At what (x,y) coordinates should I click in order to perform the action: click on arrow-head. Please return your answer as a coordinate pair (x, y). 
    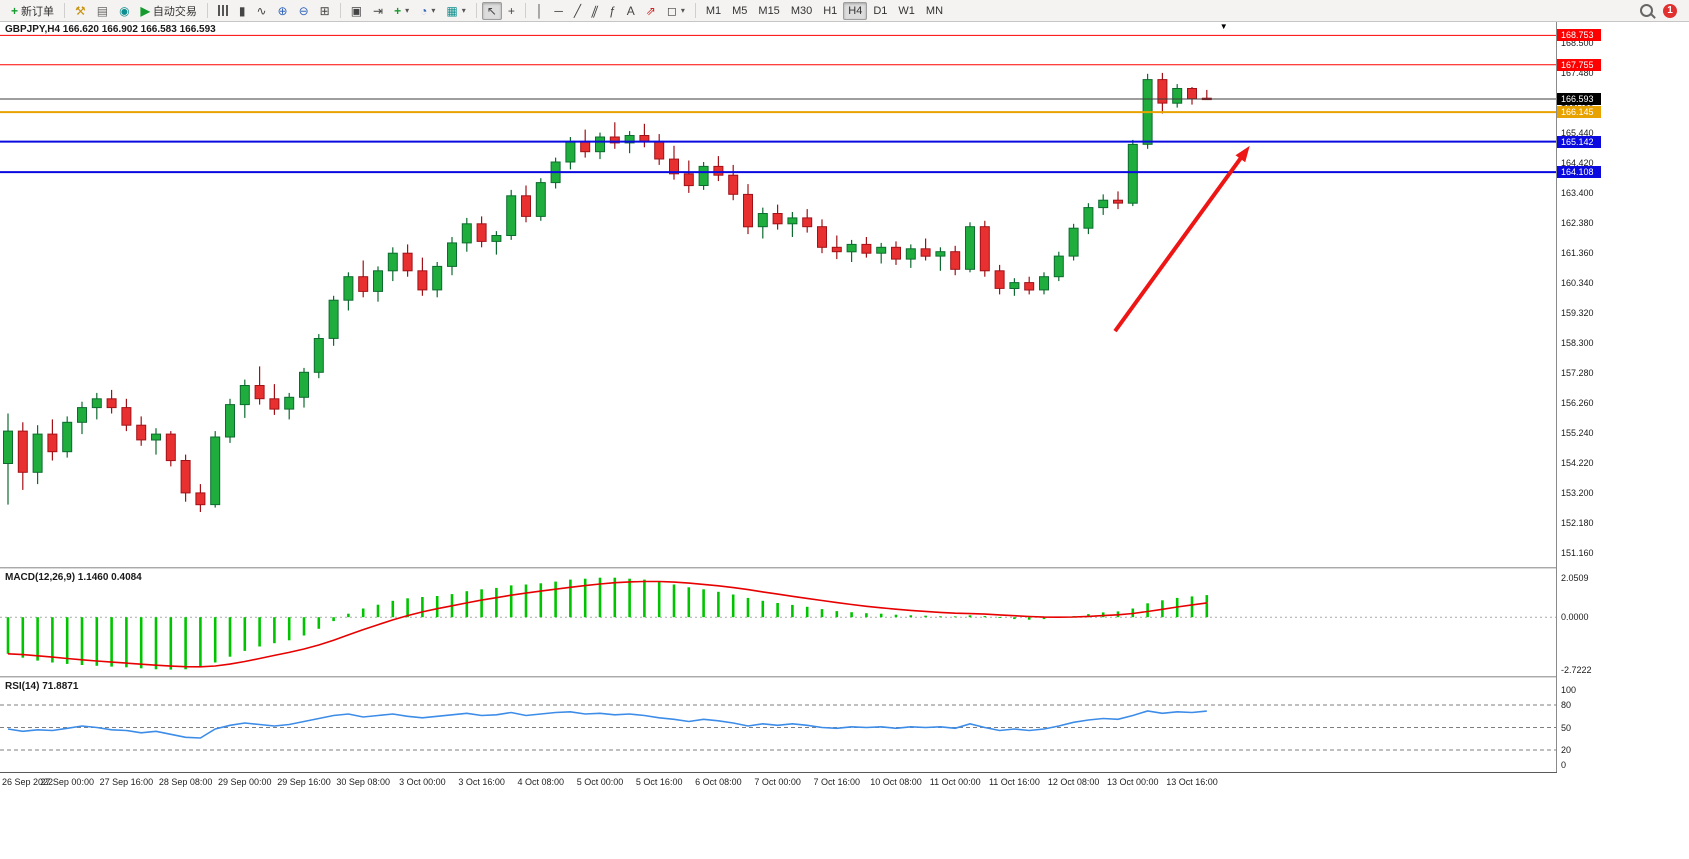
    Looking at the image, I should click on (1242, 154).